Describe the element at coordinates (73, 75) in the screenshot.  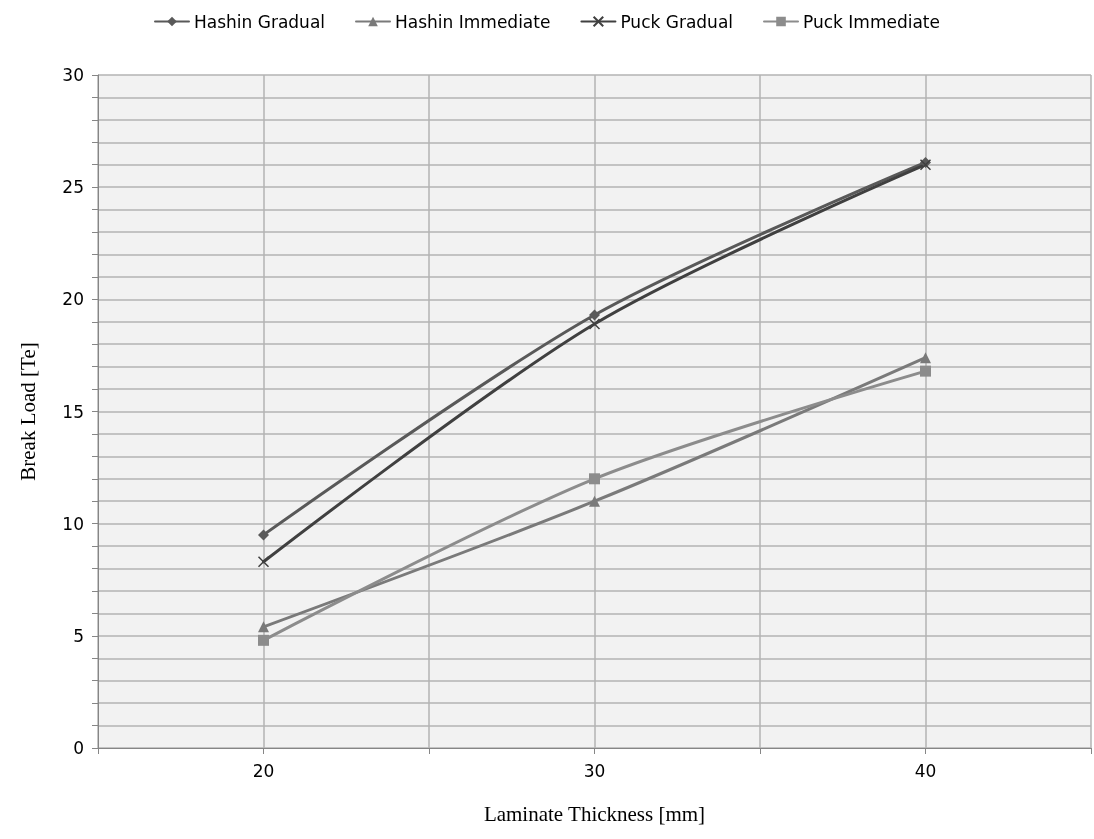
I see `y-tick-label: 30` at that location.